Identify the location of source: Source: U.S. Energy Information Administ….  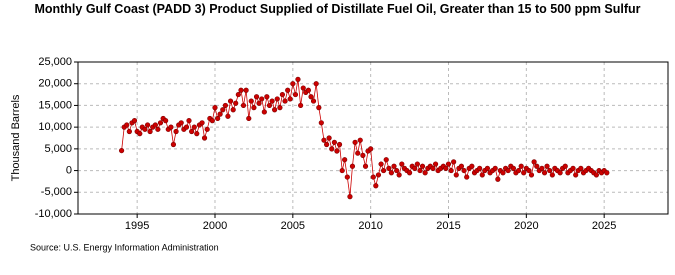
(124, 247).